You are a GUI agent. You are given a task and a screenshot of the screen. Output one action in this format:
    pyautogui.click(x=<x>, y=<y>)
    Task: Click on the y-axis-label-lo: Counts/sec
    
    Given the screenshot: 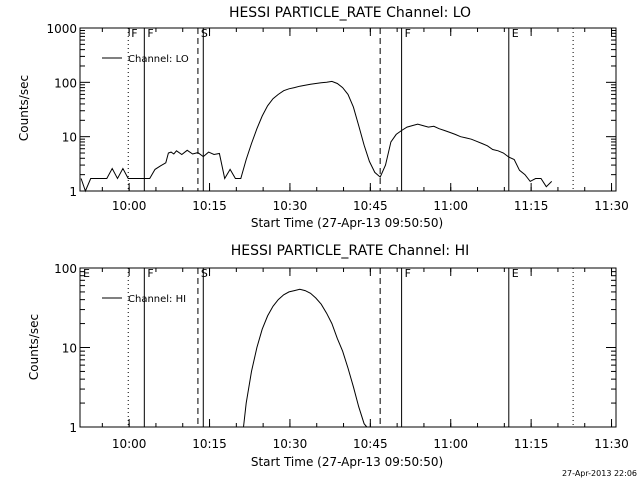 What is the action you would take?
    pyautogui.click(x=24, y=108)
    